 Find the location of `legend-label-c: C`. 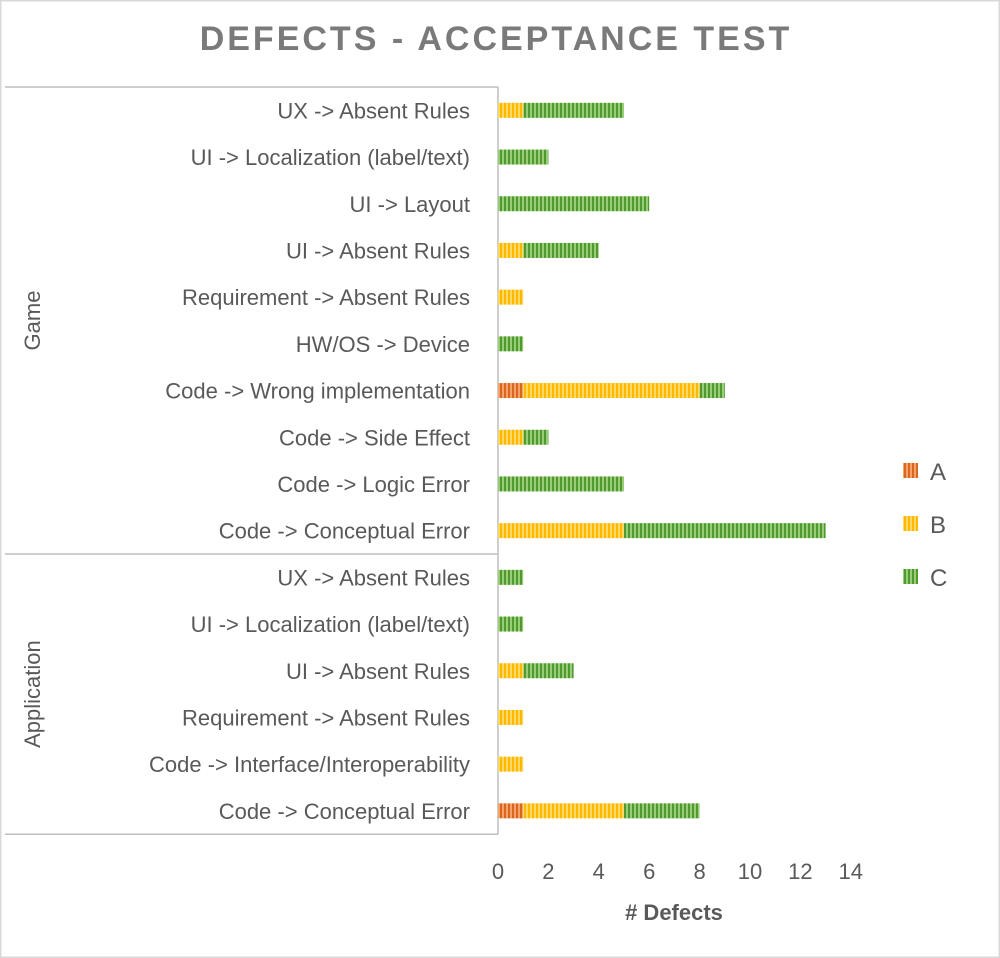

legend-label-c: C is located at coordinates (938, 578).